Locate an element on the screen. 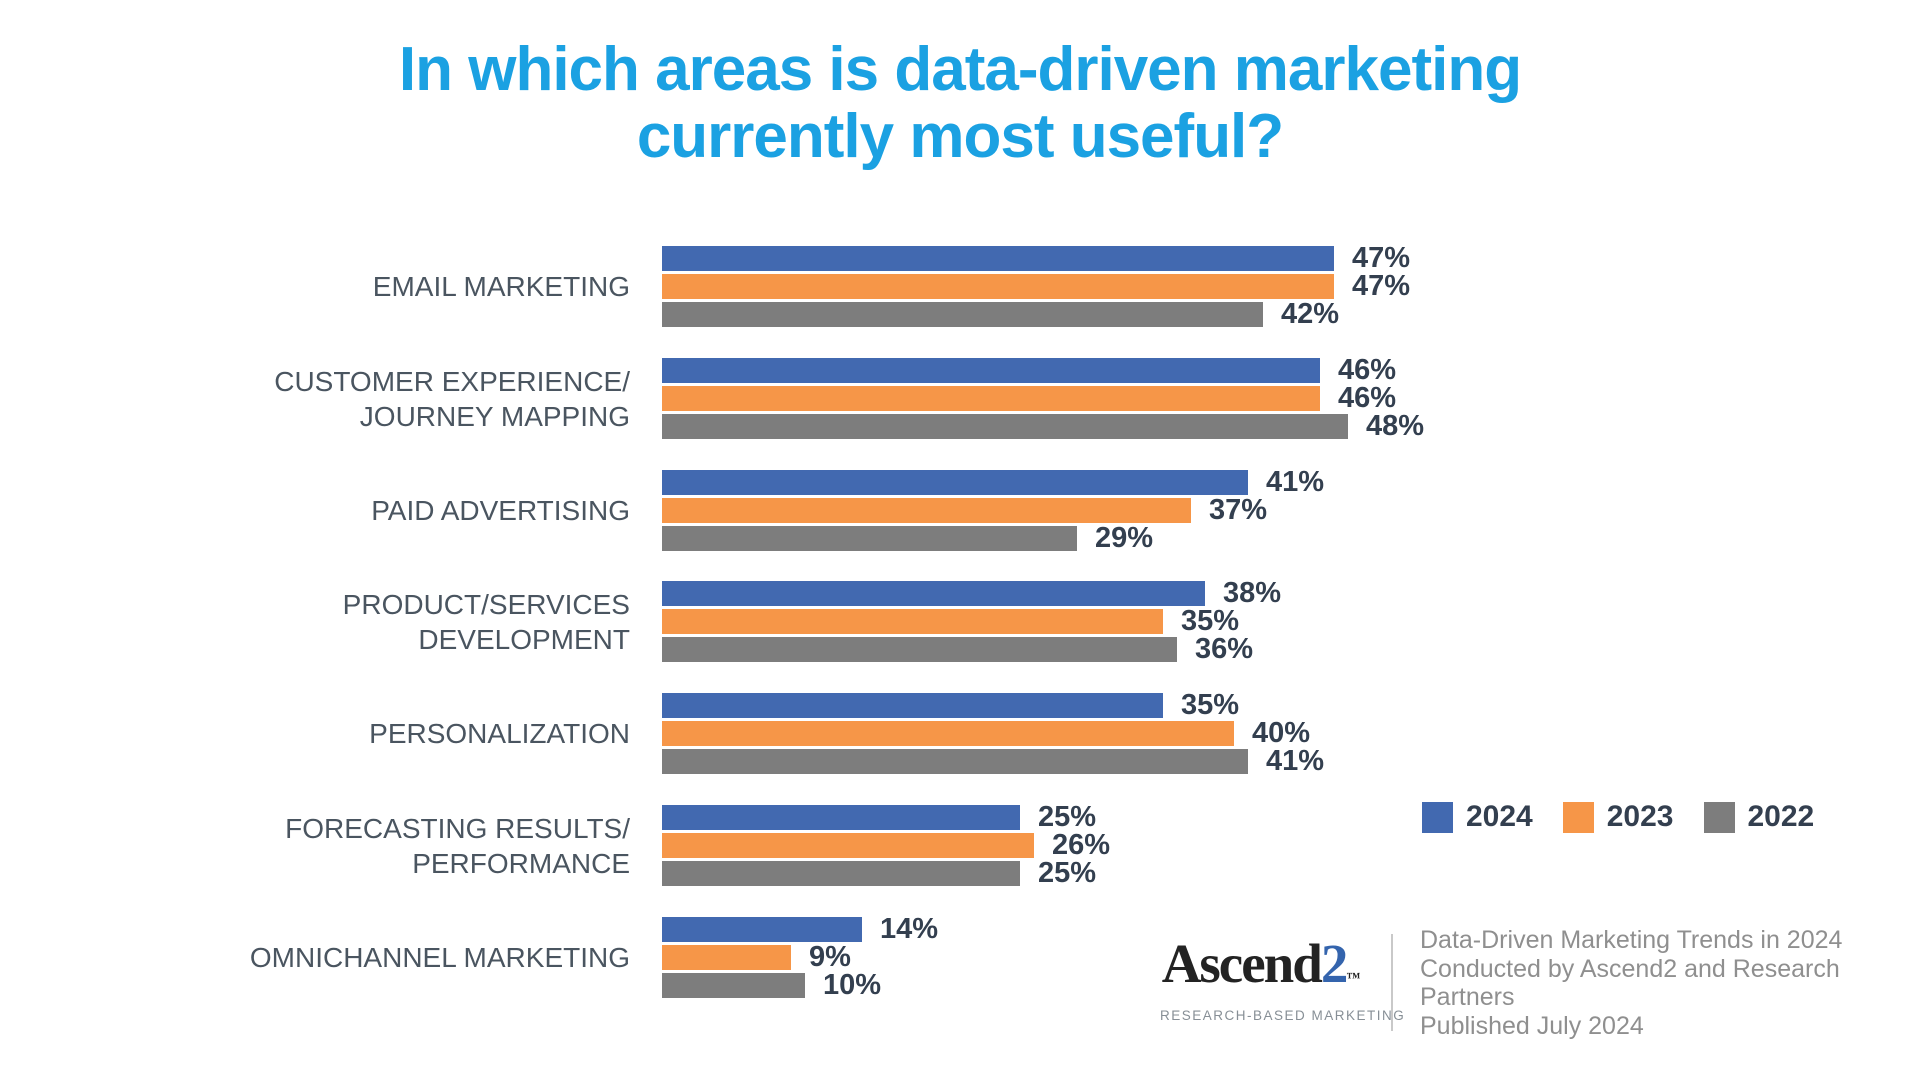 This screenshot has height=1080, width=1920. bar-group: EMAIL MARKETING 47% 47% 42% is located at coordinates (960, 286).